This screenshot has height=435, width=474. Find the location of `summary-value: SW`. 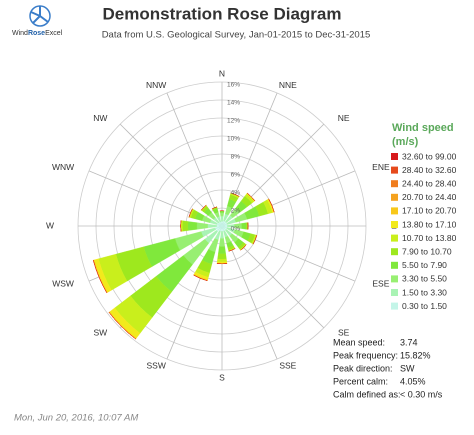

summary-value: SW is located at coordinates (407, 368).